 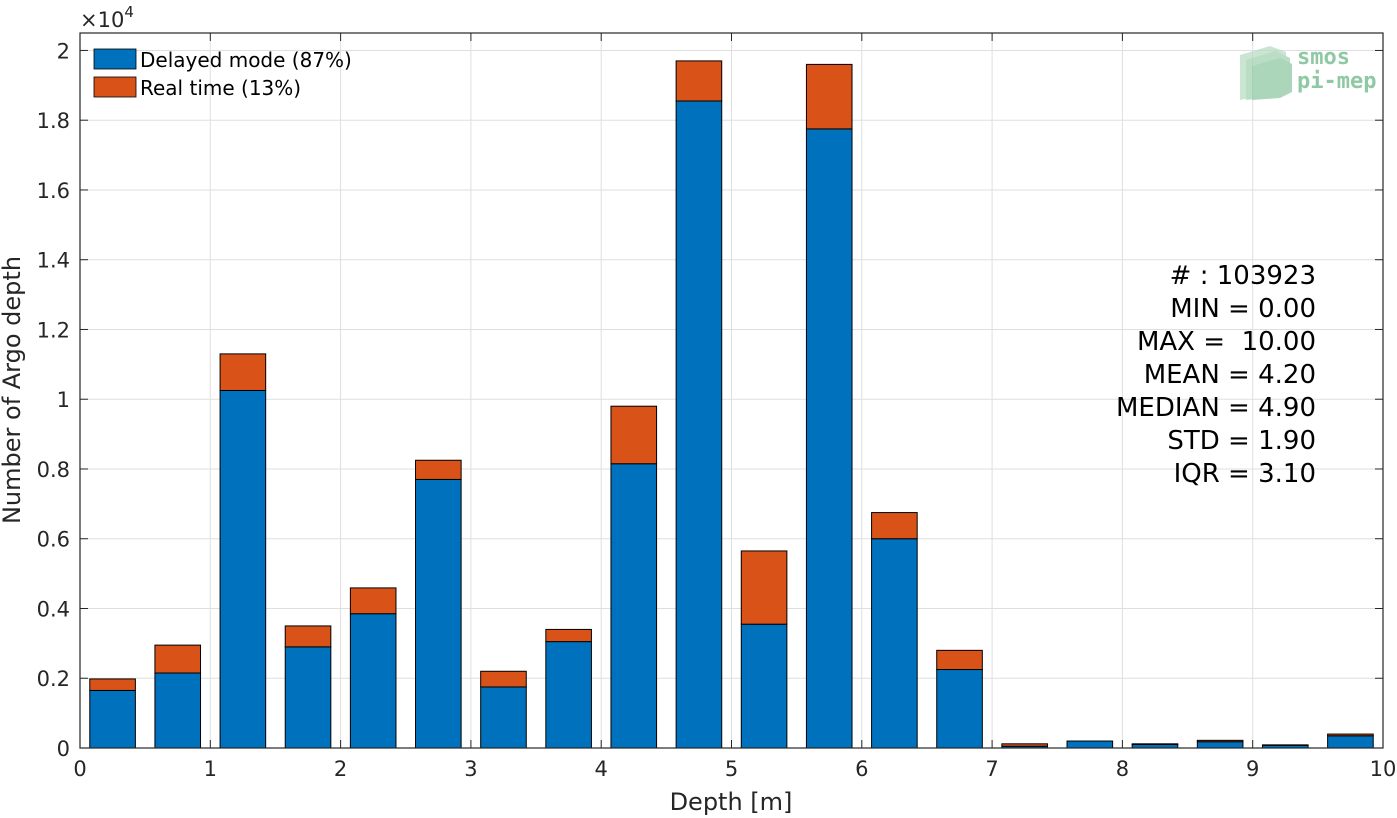 What do you see at coordinates (1383, 769) in the screenshot?
I see `x-tick-label: 10` at bounding box center [1383, 769].